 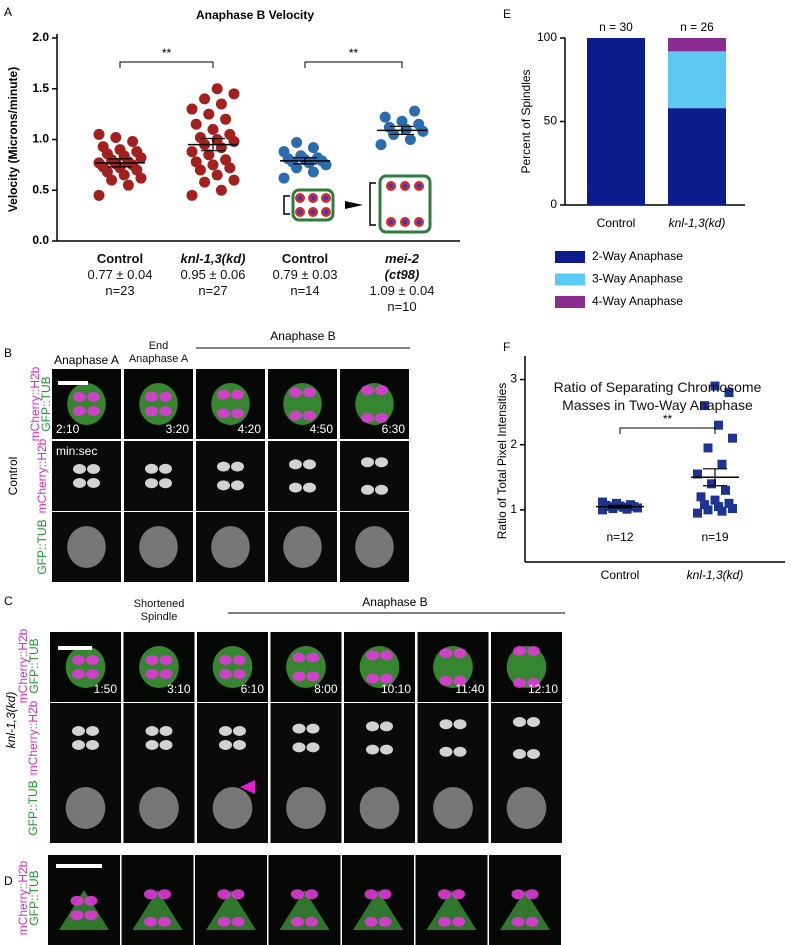 What do you see at coordinates (402, 290) in the screenshot?
I see `stats-label: 1.09 ± 0.04` at bounding box center [402, 290].